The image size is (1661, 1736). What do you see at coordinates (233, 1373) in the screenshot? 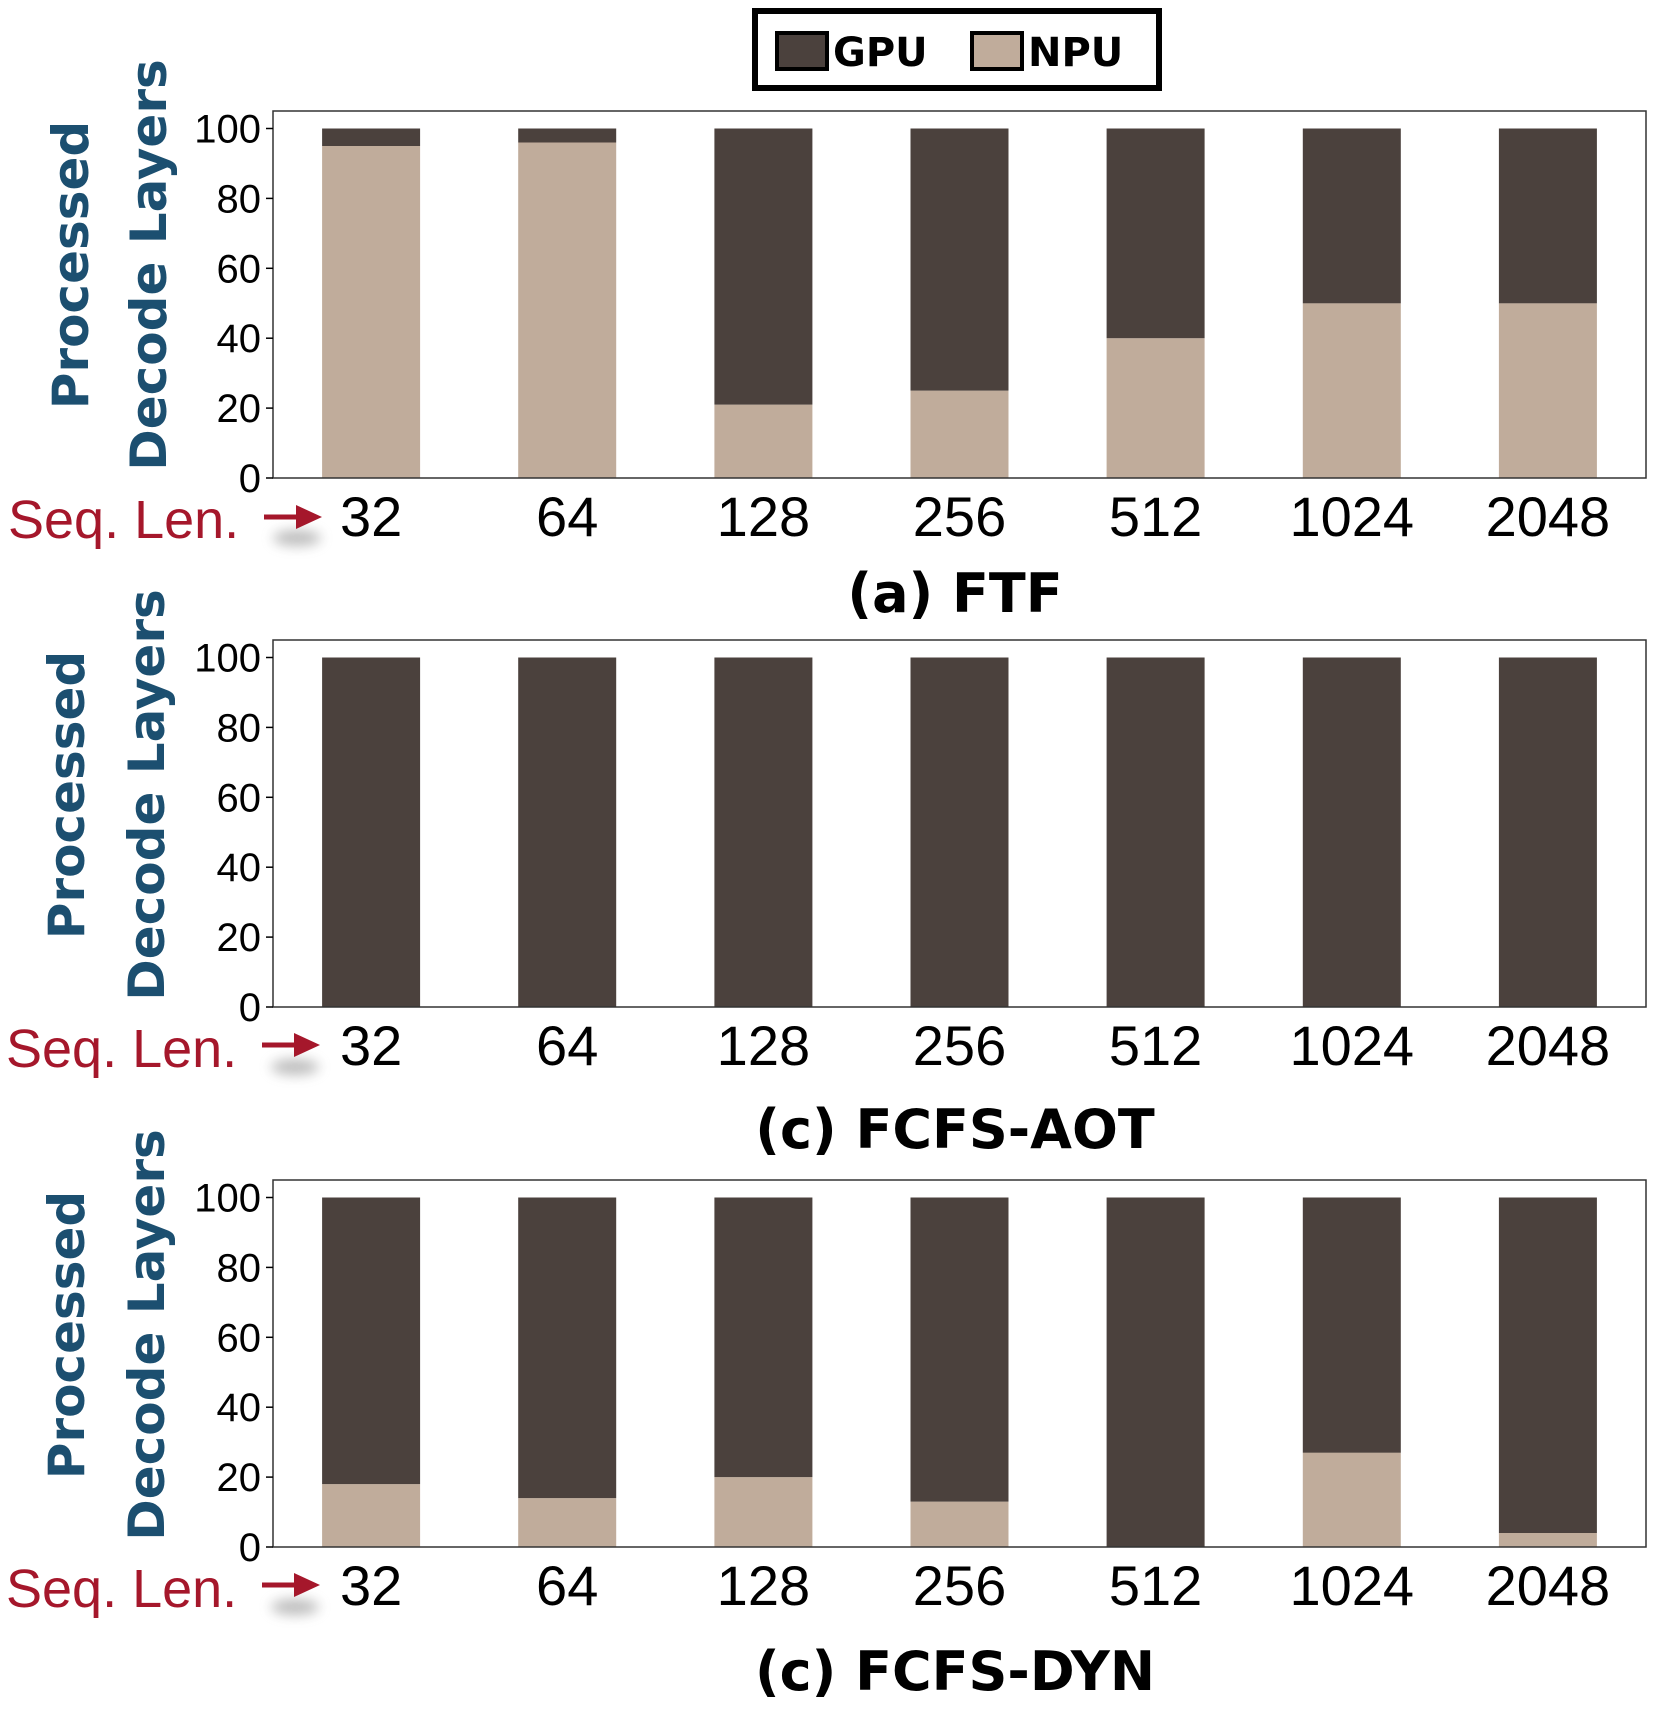
I see `panel-fcfs-dyn-yticks: 0 20 40 60 80 100` at bounding box center [233, 1373].